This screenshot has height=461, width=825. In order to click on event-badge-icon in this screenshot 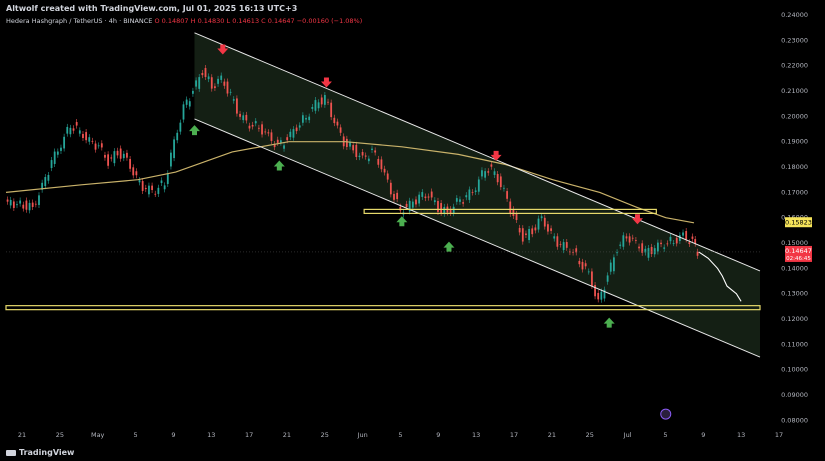, I will do `click(666, 414)`.